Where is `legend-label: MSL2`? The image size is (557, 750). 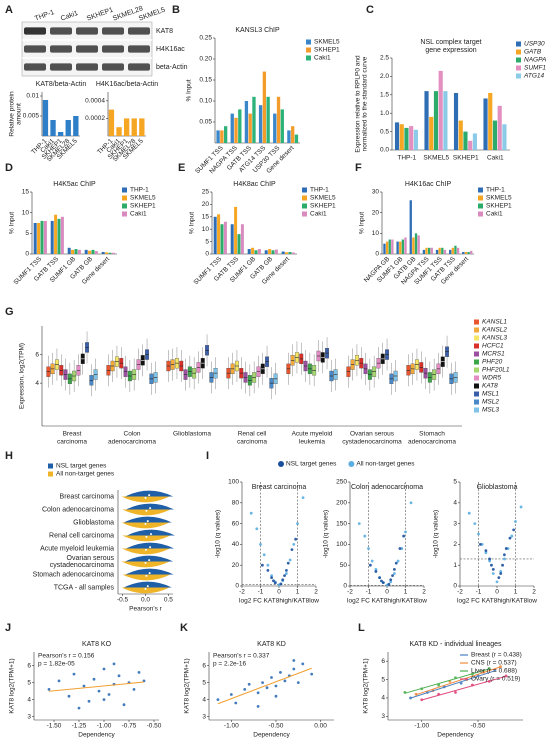 legend-label: MSL2 is located at coordinates (490, 402).